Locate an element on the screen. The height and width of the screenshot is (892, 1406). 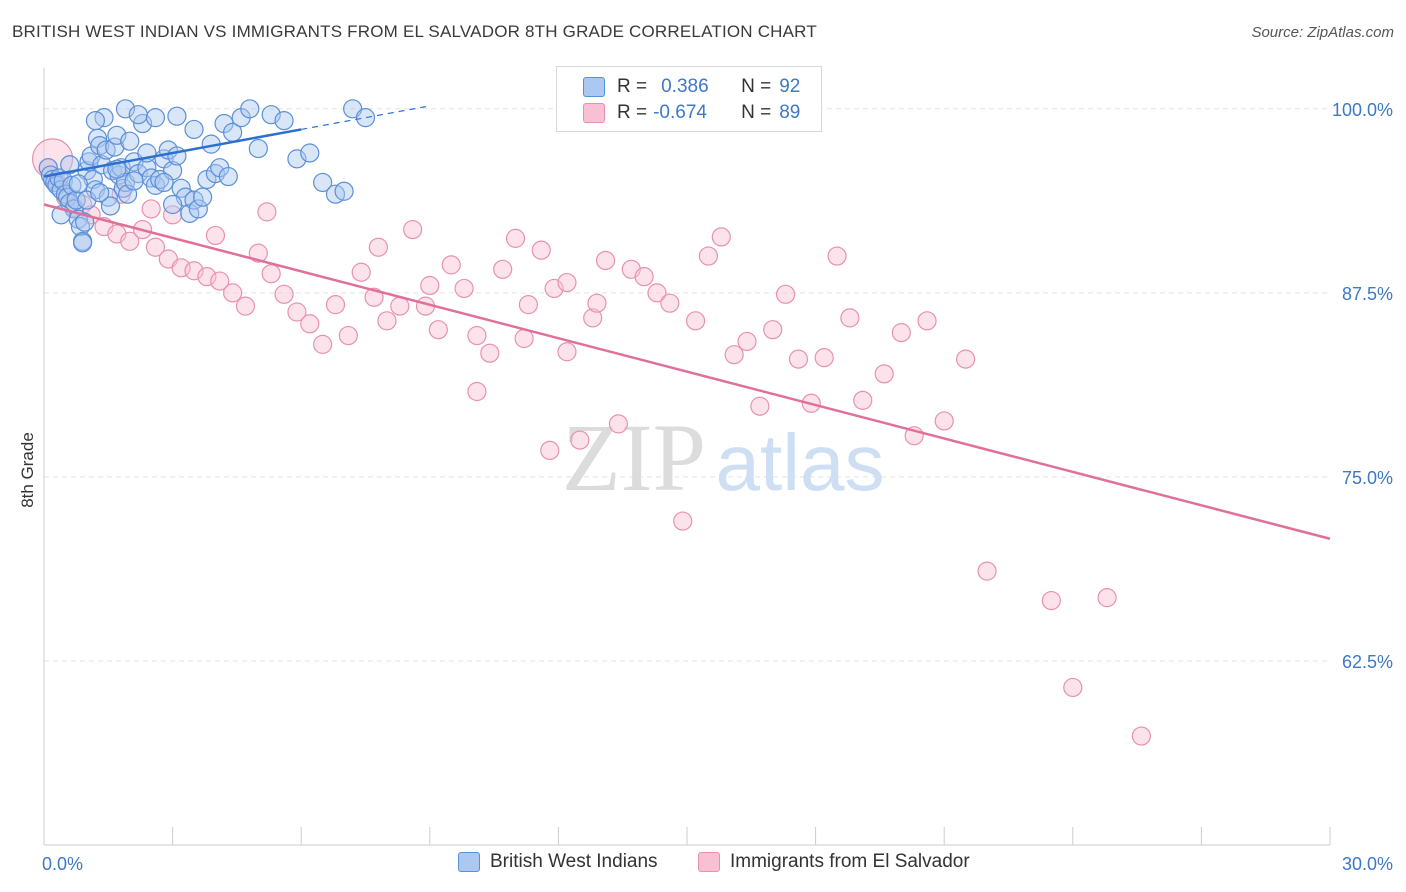
watermark: ZIP atlas is located at coordinates (723, 457).